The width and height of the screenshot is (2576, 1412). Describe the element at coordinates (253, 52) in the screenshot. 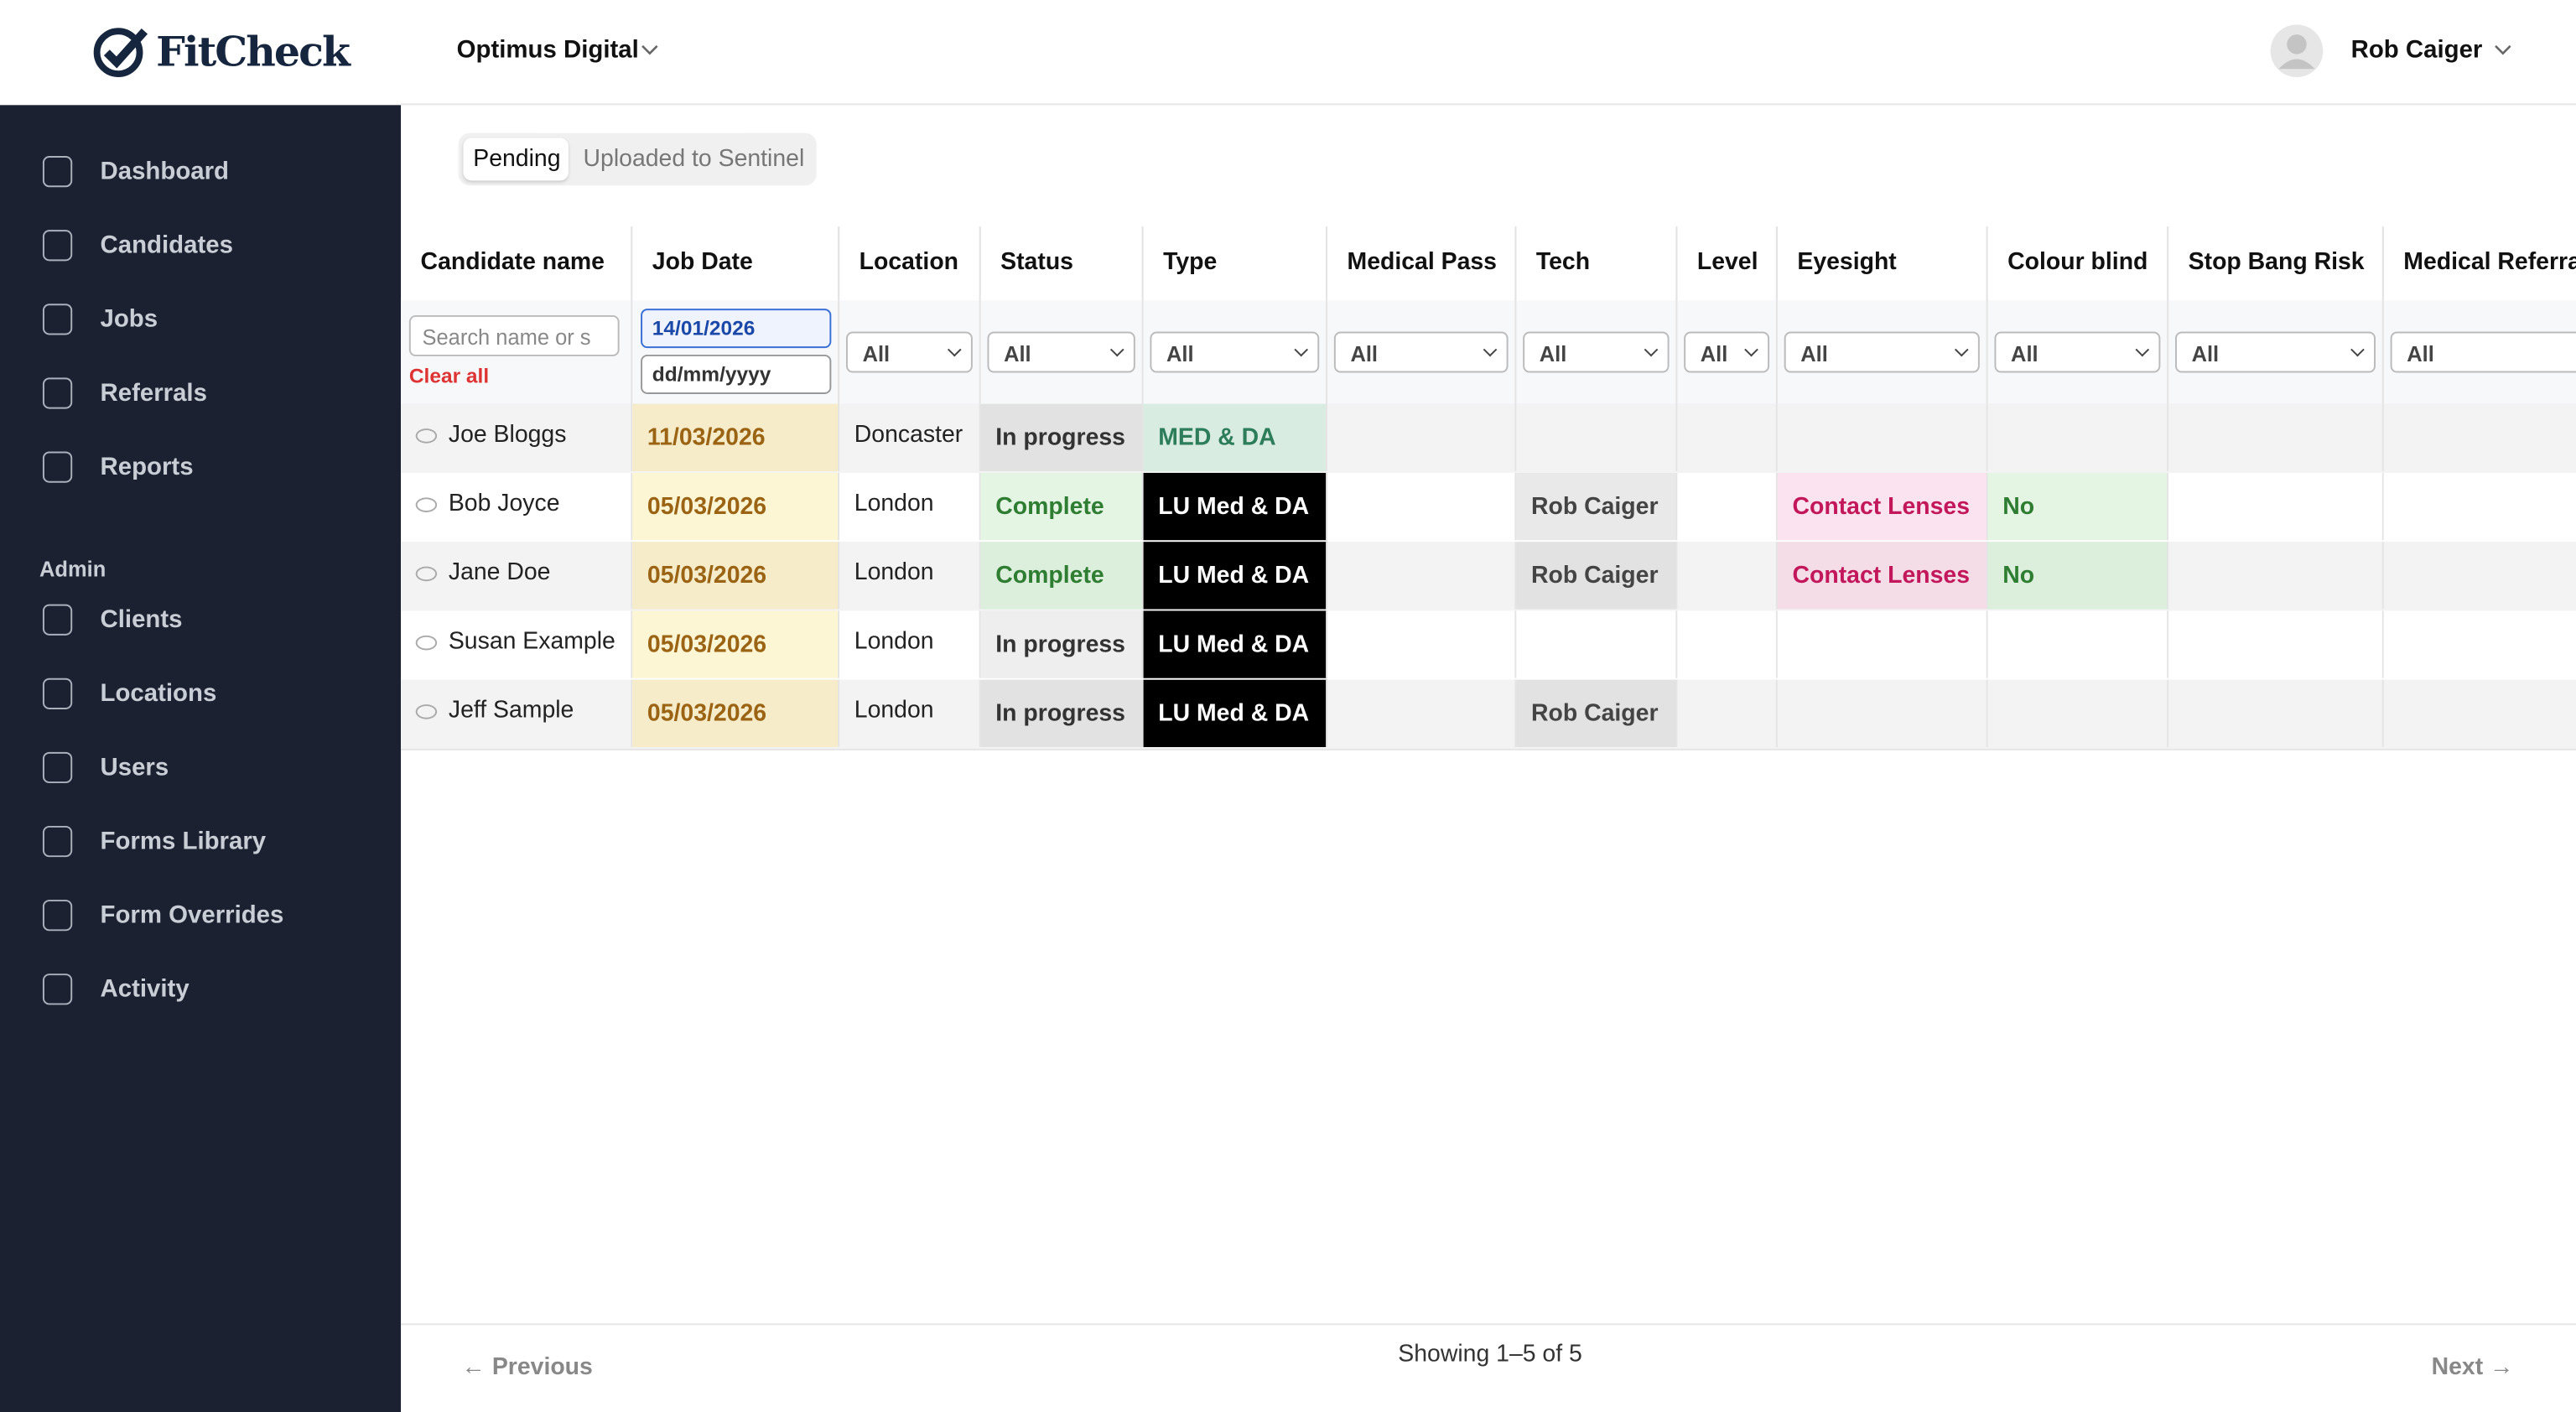

I see `brand: FitCheck` at that location.